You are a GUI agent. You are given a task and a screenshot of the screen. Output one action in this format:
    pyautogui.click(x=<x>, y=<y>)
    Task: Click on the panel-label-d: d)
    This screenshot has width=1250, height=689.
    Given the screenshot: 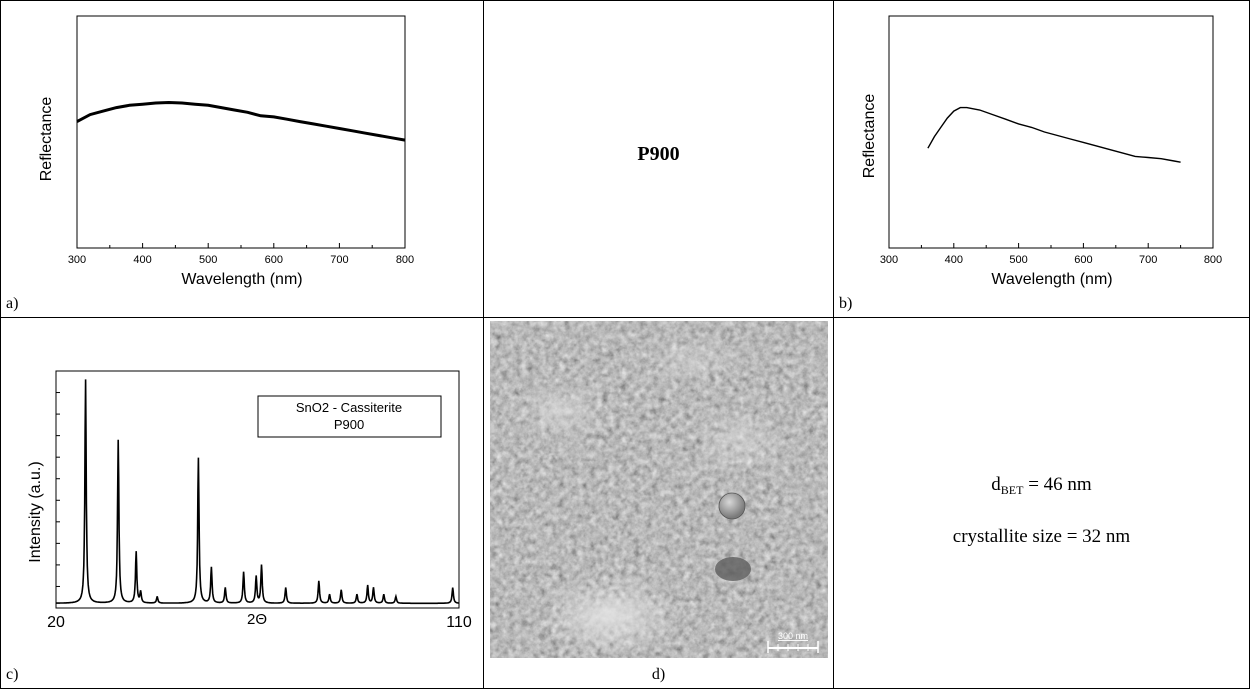 What is the action you would take?
    pyautogui.click(x=658, y=674)
    